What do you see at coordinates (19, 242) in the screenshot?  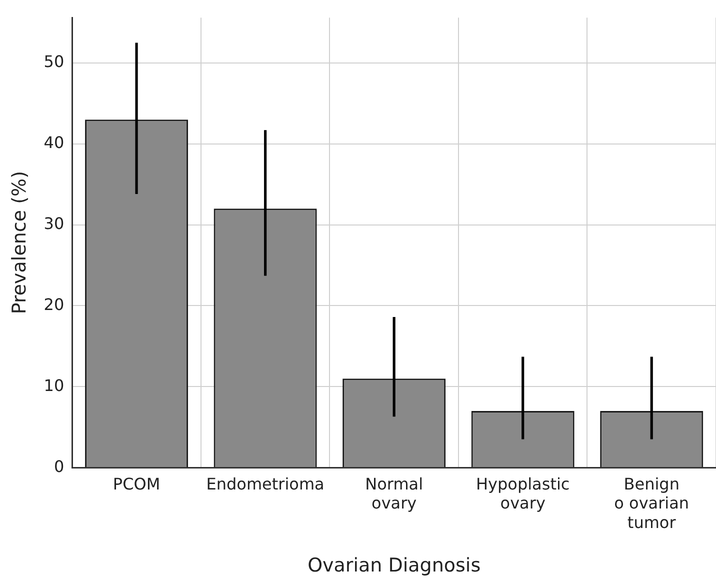 I see `y-axis-title: Prevalence (%)` at bounding box center [19, 242].